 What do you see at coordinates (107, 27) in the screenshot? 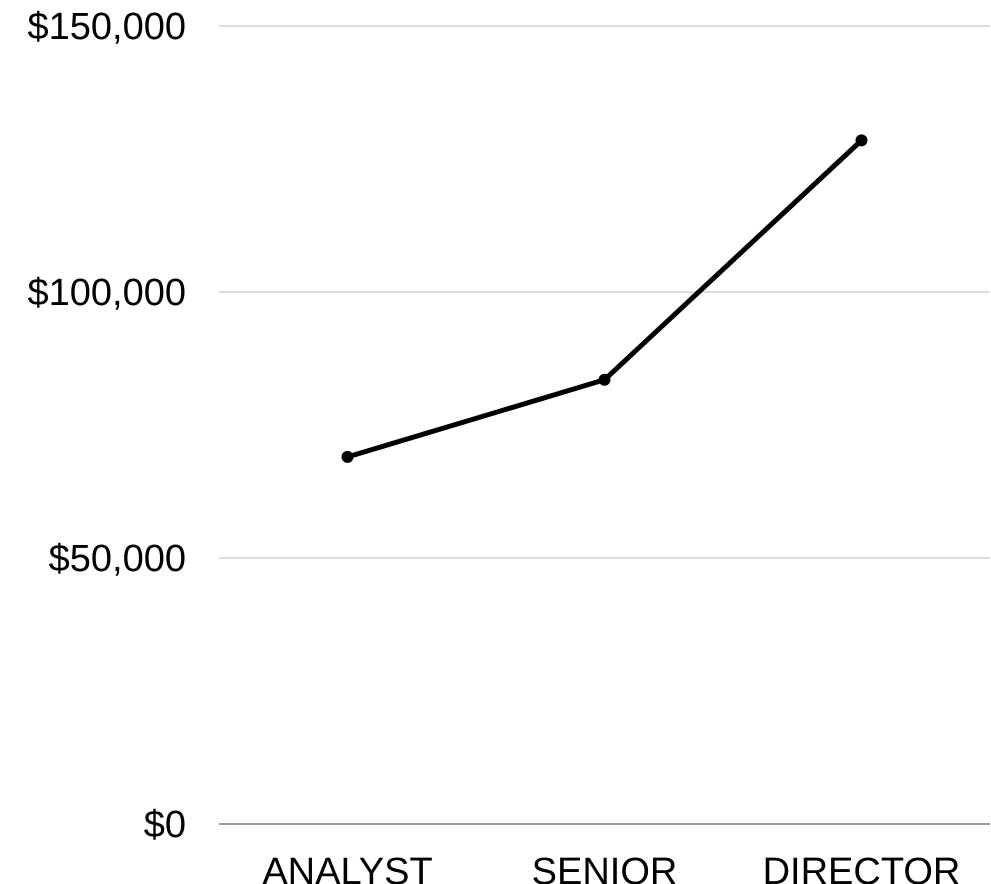
I see `y-tick-label: $150,000` at bounding box center [107, 27].